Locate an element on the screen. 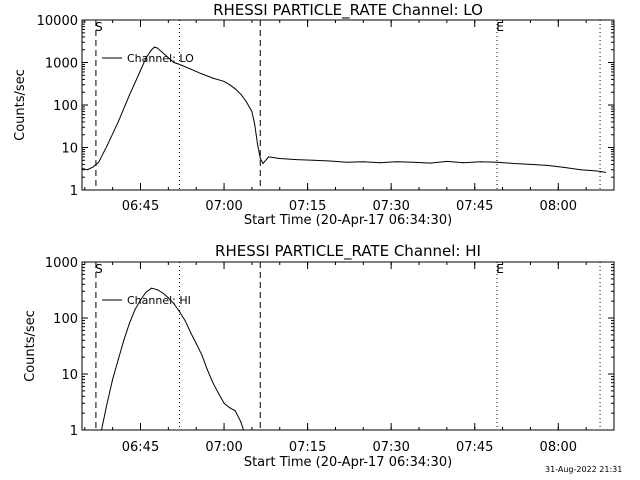  footer-timestamp: 31-Aug-2022 21:31 is located at coordinates (584, 469).